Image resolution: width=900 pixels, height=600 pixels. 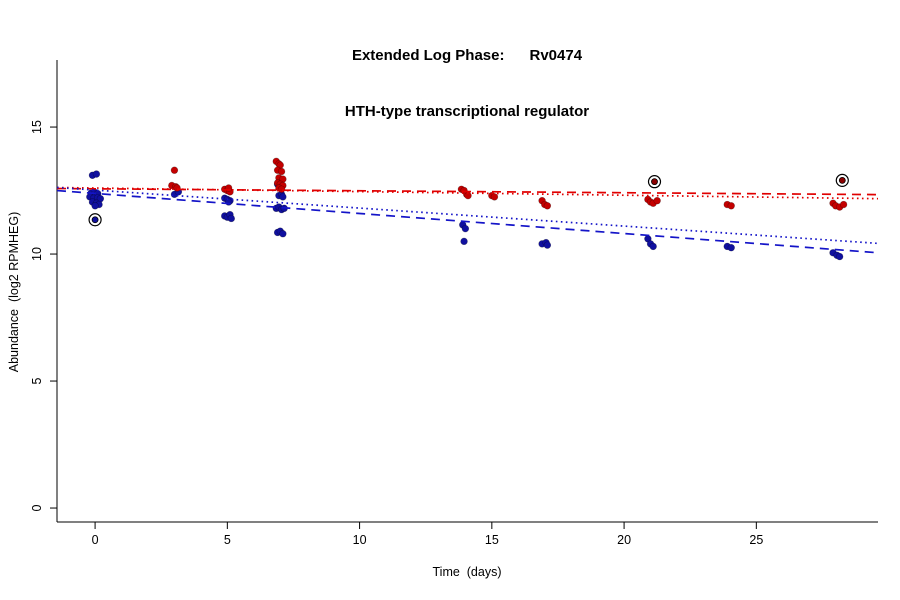 What do you see at coordinates (95, 540) in the screenshot?
I see `x-tick-label: 0` at bounding box center [95, 540].